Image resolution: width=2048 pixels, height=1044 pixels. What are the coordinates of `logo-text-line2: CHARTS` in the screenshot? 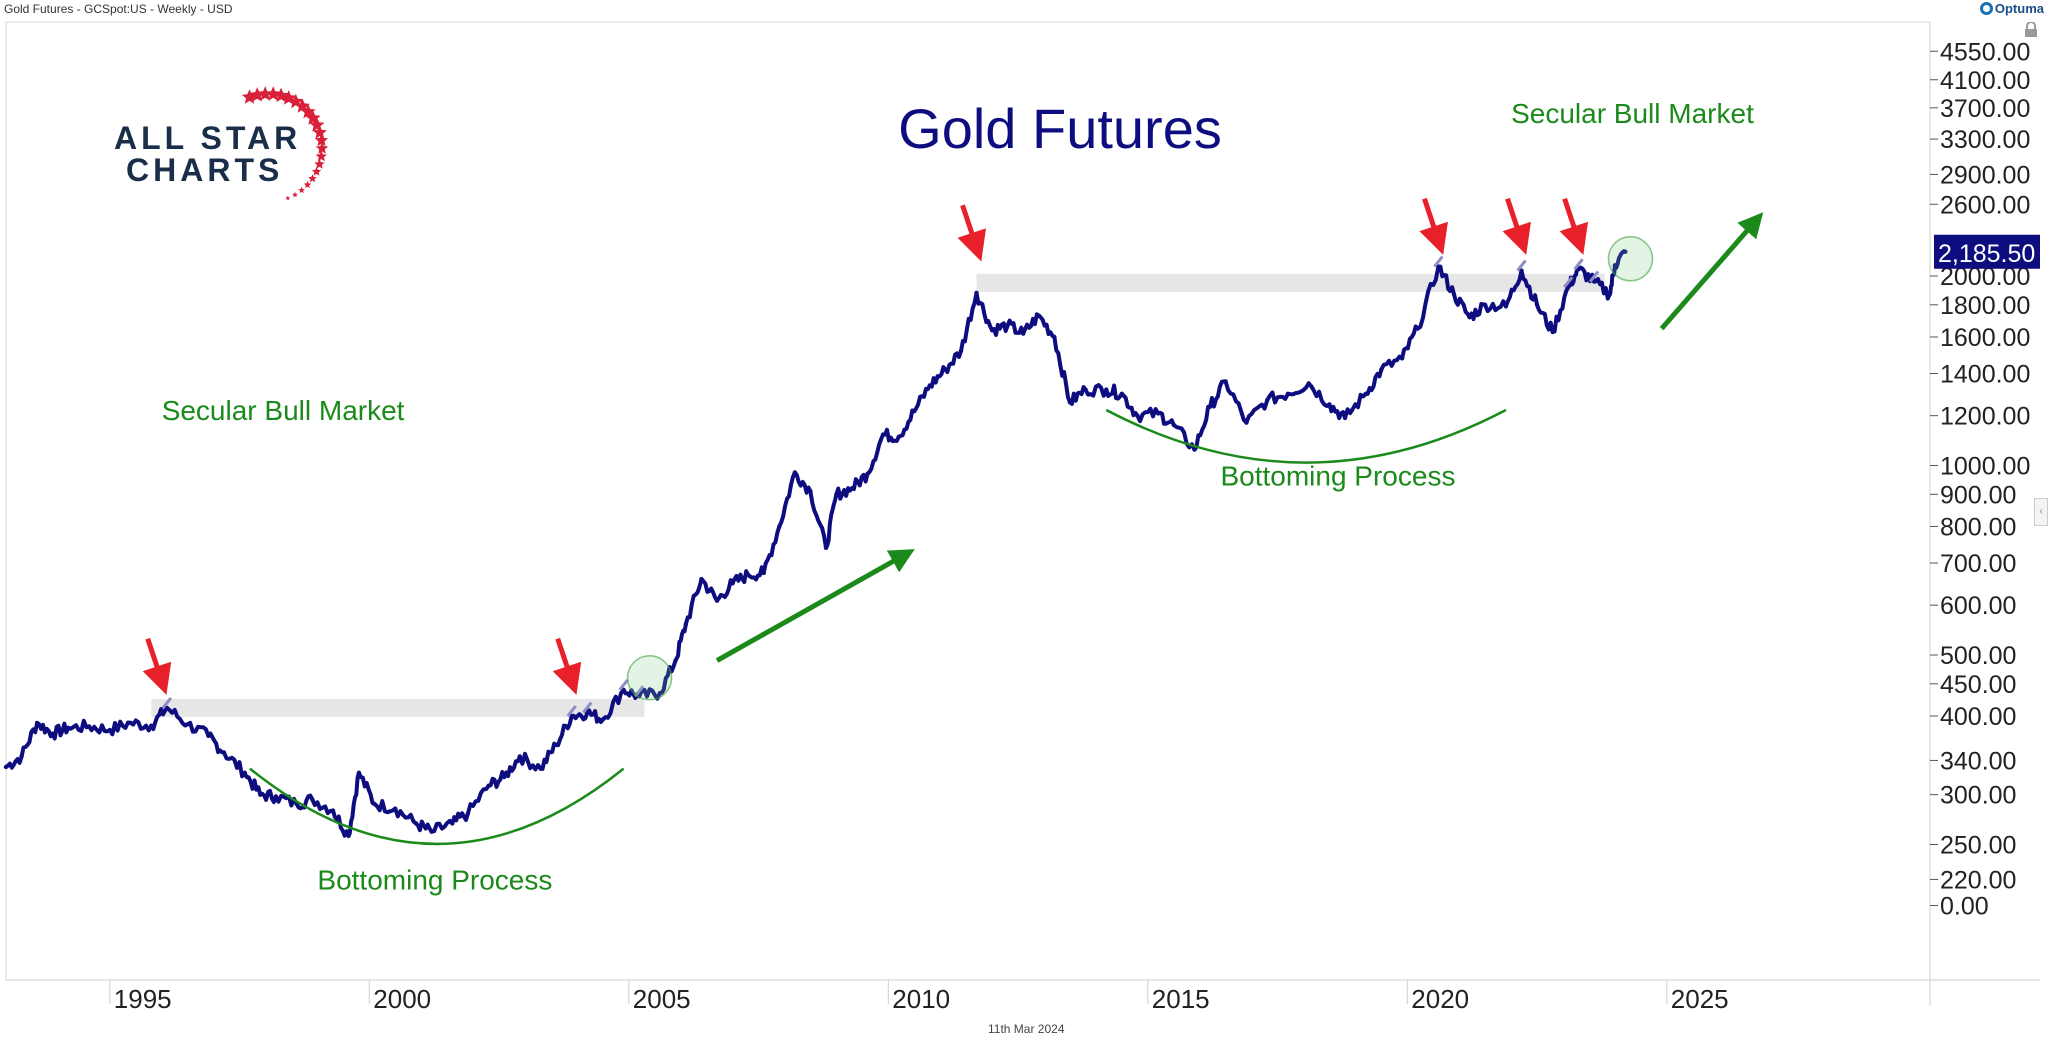 It's located at (204, 170).